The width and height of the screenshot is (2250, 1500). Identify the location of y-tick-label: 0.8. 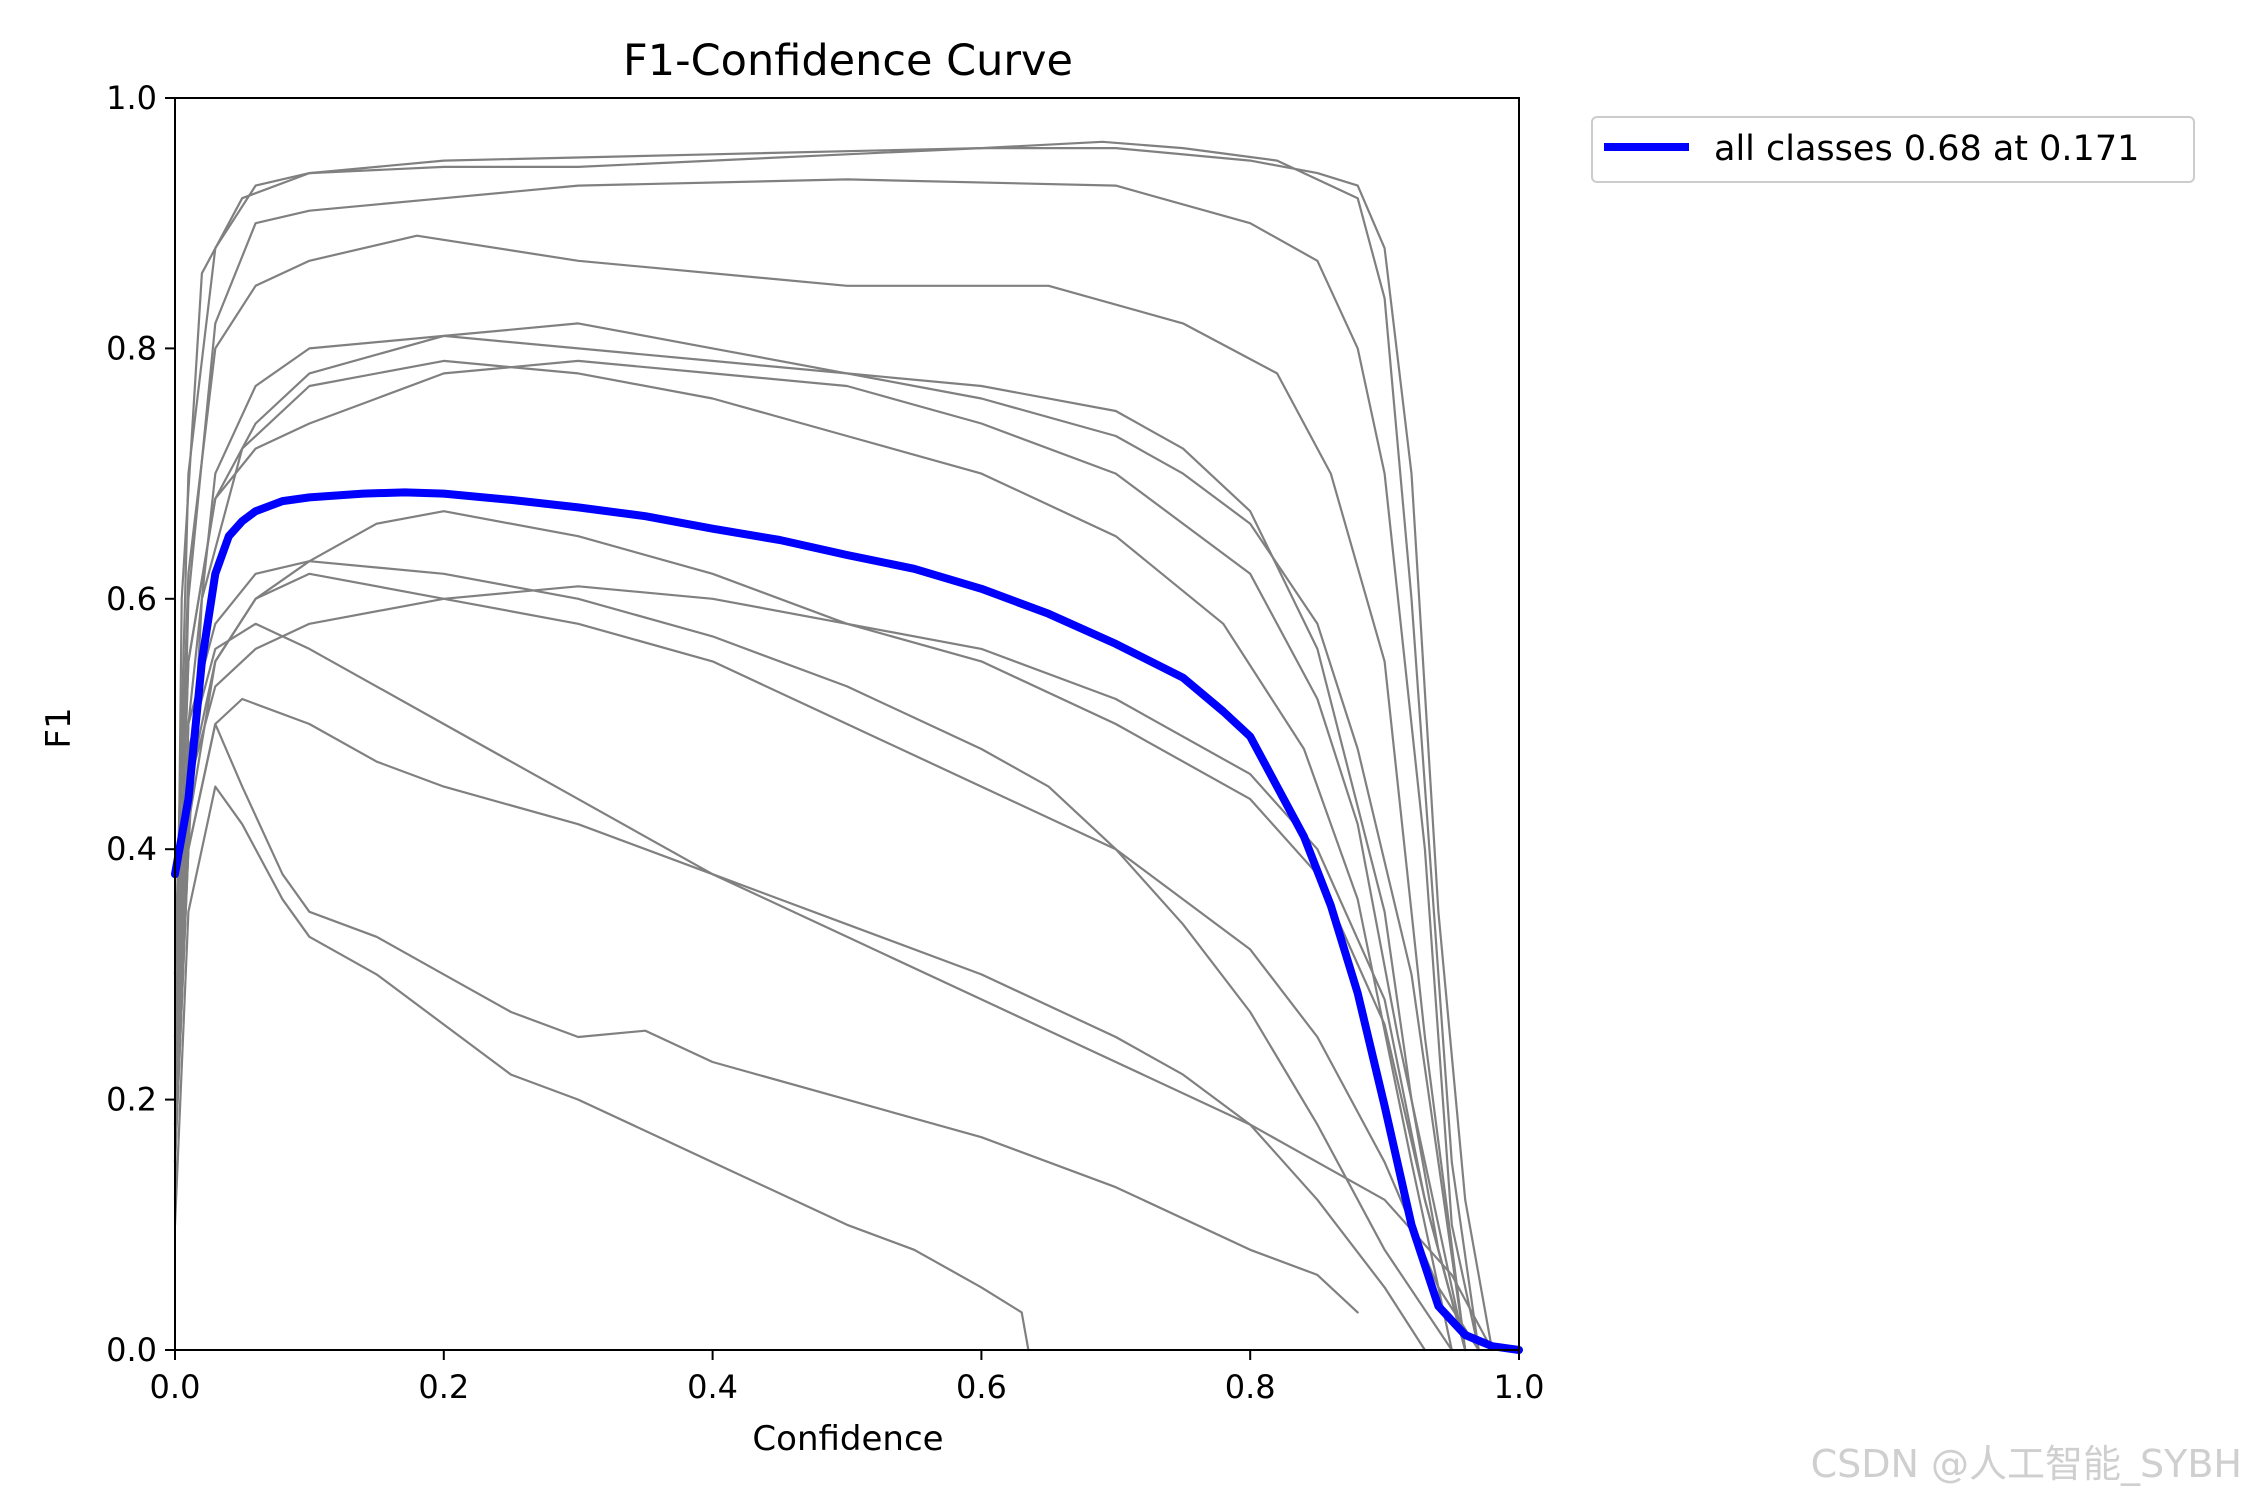
(131, 348).